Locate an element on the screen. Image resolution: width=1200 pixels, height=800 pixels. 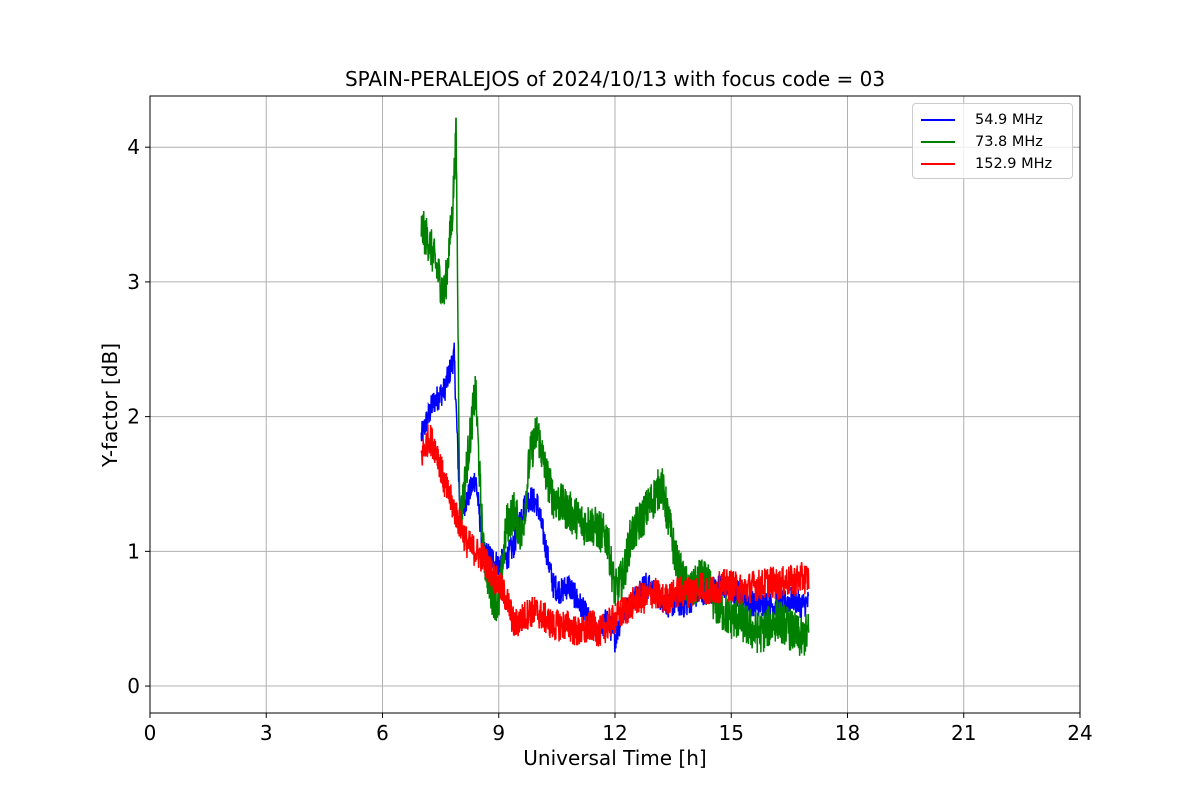
legend-item-152-9: 152.9 MHz is located at coordinates (986, 164).